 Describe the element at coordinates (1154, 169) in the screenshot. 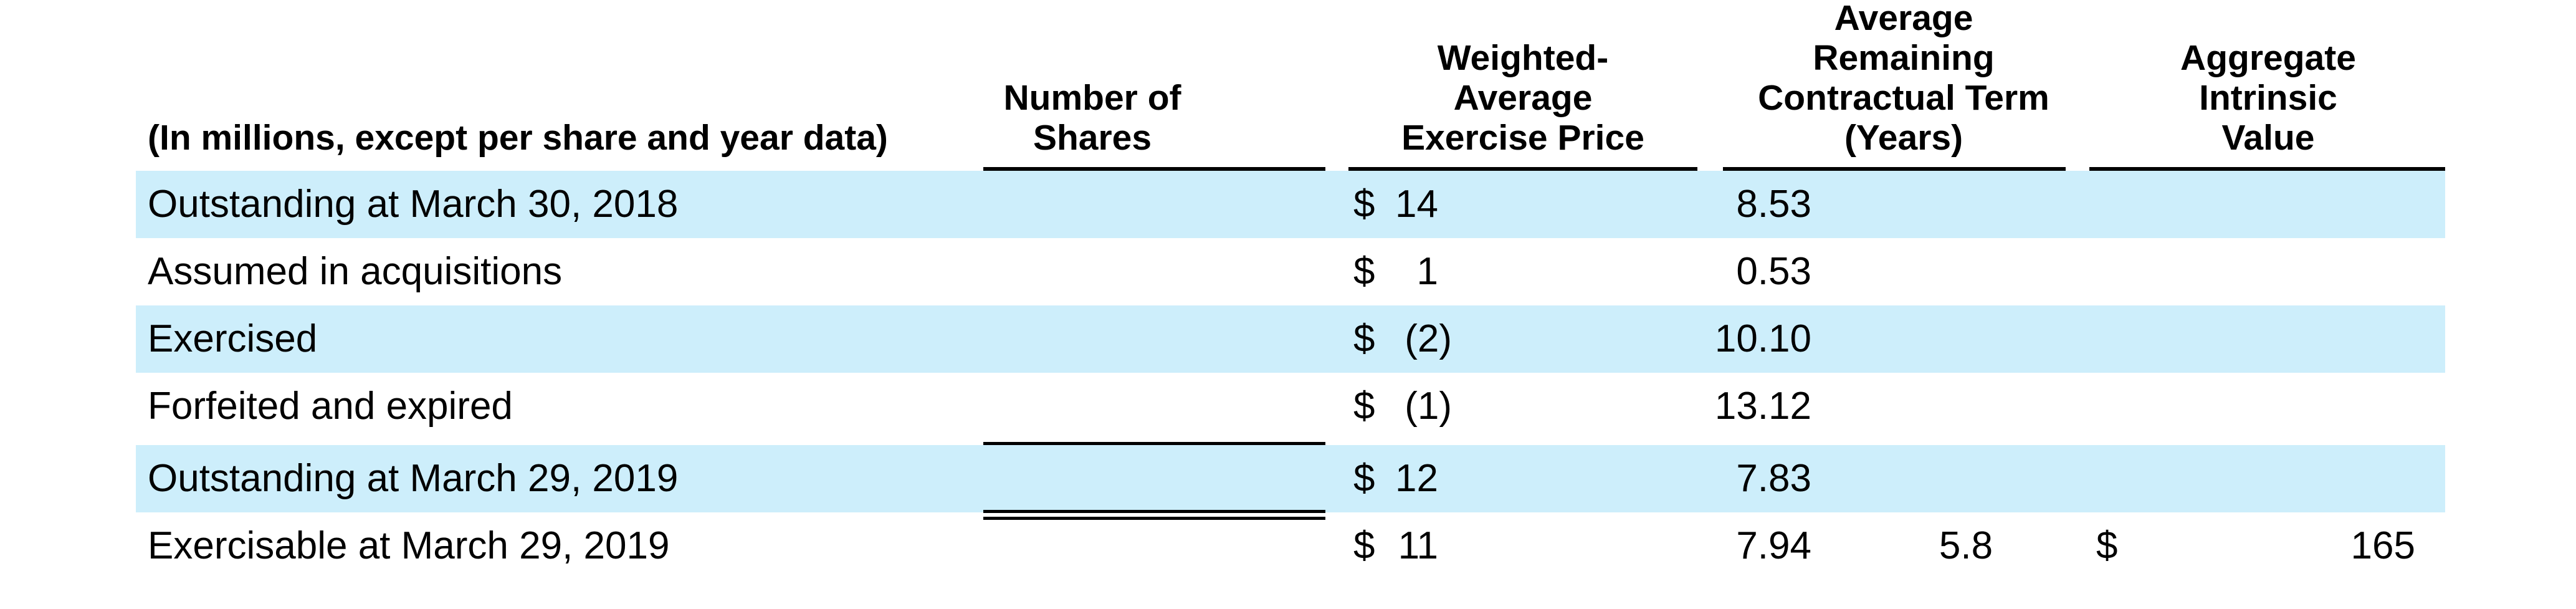

I see `header-rule-shares` at that location.